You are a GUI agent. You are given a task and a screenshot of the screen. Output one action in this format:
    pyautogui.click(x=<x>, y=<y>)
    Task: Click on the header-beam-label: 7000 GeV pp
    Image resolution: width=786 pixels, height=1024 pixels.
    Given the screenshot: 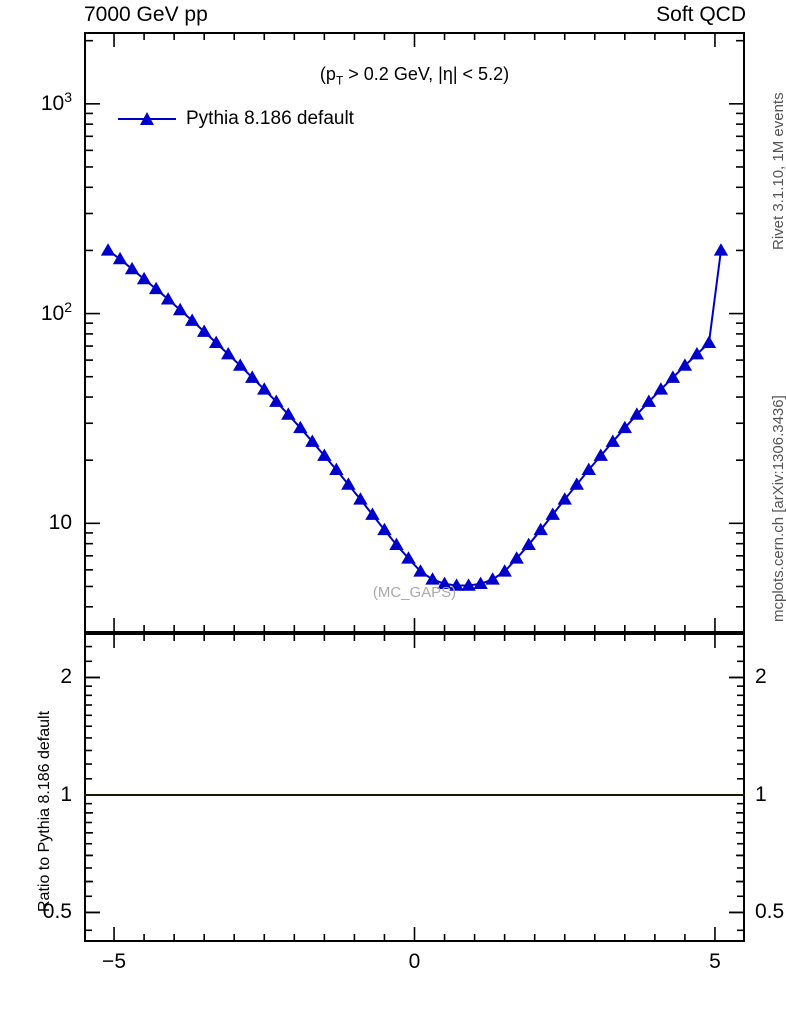 What is the action you would take?
    pyautogui.click(x=146, y=14)
    